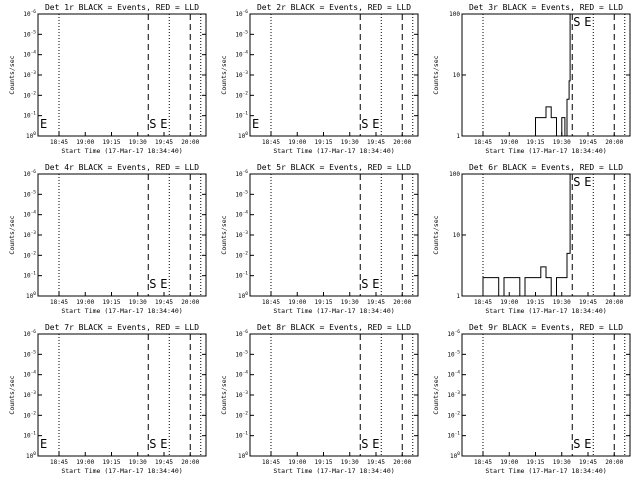 This screenshot has height=480, width=640. I want to click on chart-title: Det 8r BLACK = Events, RED = LLD, so click(334, 327).